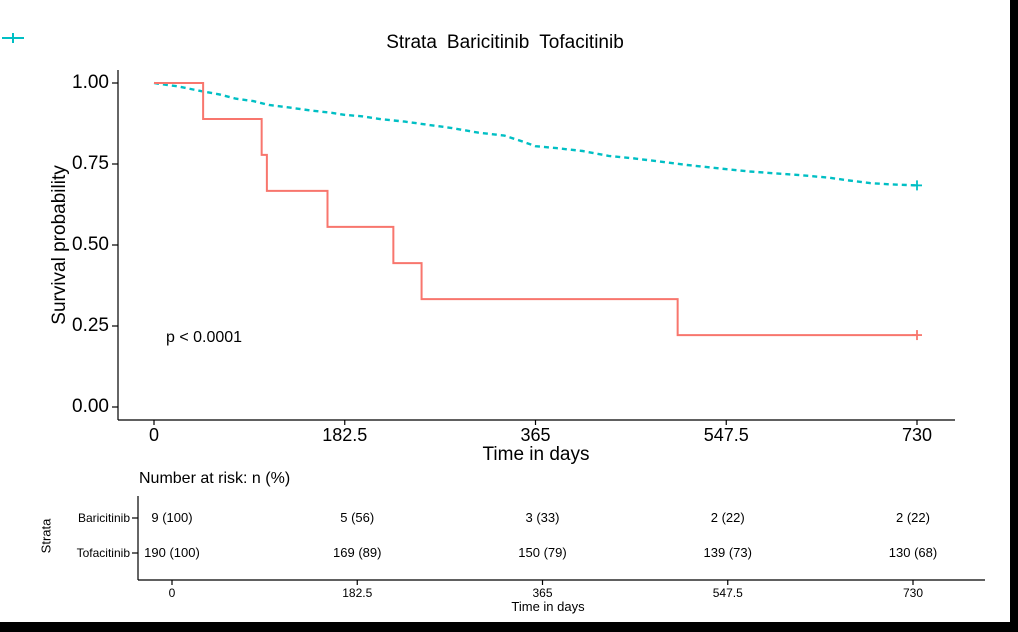  What do you see at coordinates (153, 435) in the screenshot?
I see `x-tick-label: 0` at bounding box center [153, 435].